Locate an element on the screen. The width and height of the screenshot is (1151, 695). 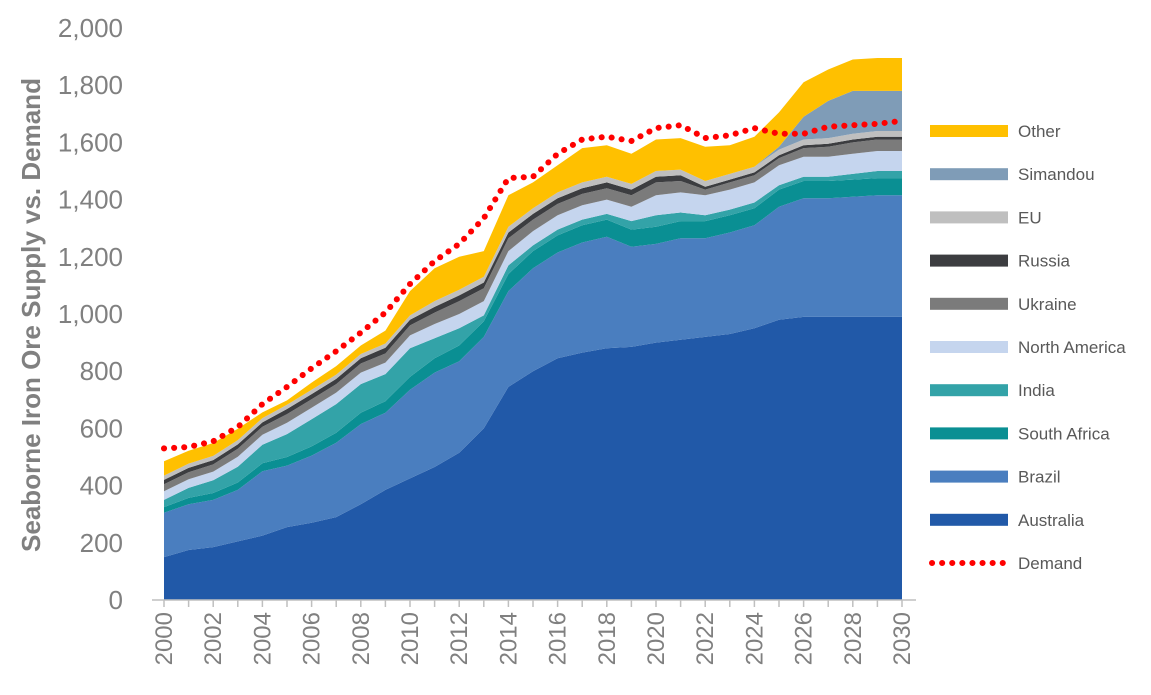
x-tick-label: 2010 is located at coordinates (410, 638).